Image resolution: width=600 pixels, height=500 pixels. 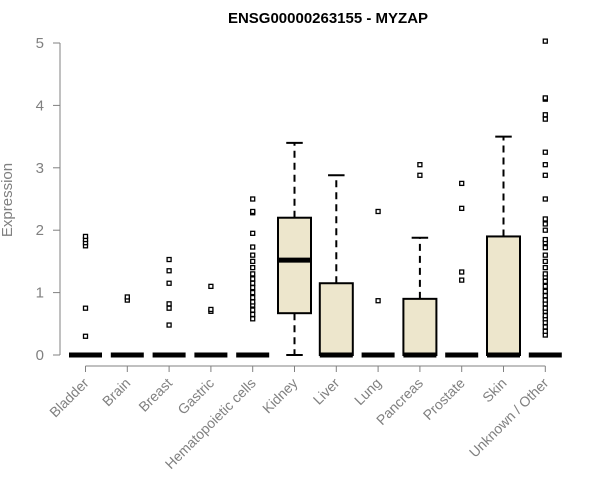 What do you see at coordinates (40, 355) in the screenshot?
I see `y-tick-label: 0` at bounding box center [40, 355].